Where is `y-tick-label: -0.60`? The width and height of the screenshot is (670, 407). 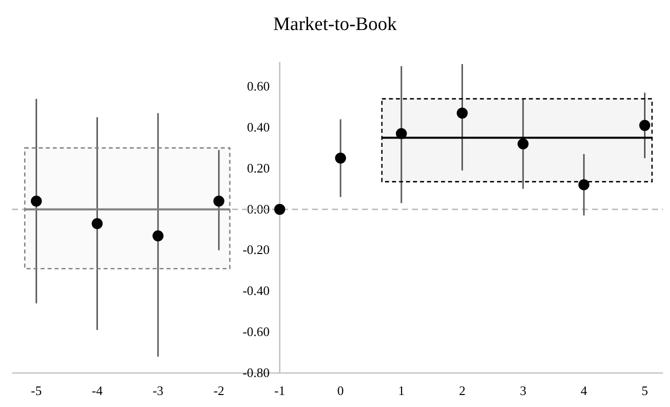
y-tick-label: -0.60 is located at coordinates (256, 332).